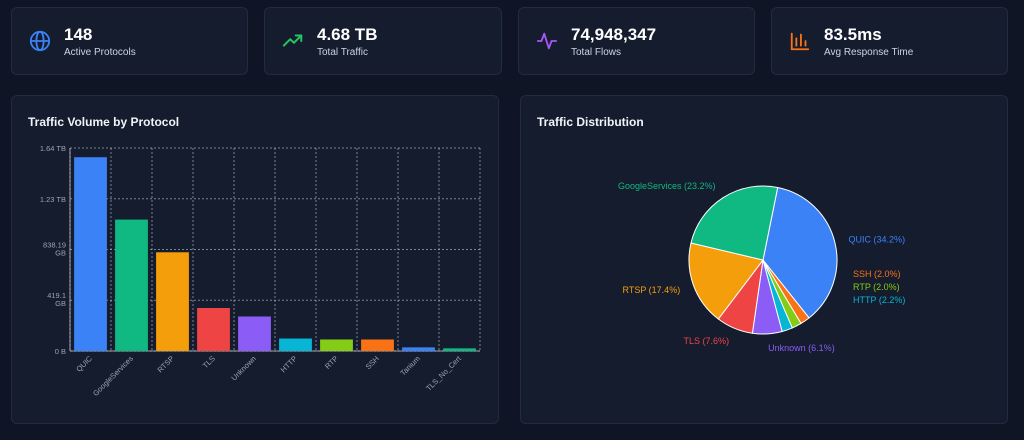  Describe the element at coordinates (877, 274) in the screenshot. I see `pie-label: SSH (2.0%)` at that location.